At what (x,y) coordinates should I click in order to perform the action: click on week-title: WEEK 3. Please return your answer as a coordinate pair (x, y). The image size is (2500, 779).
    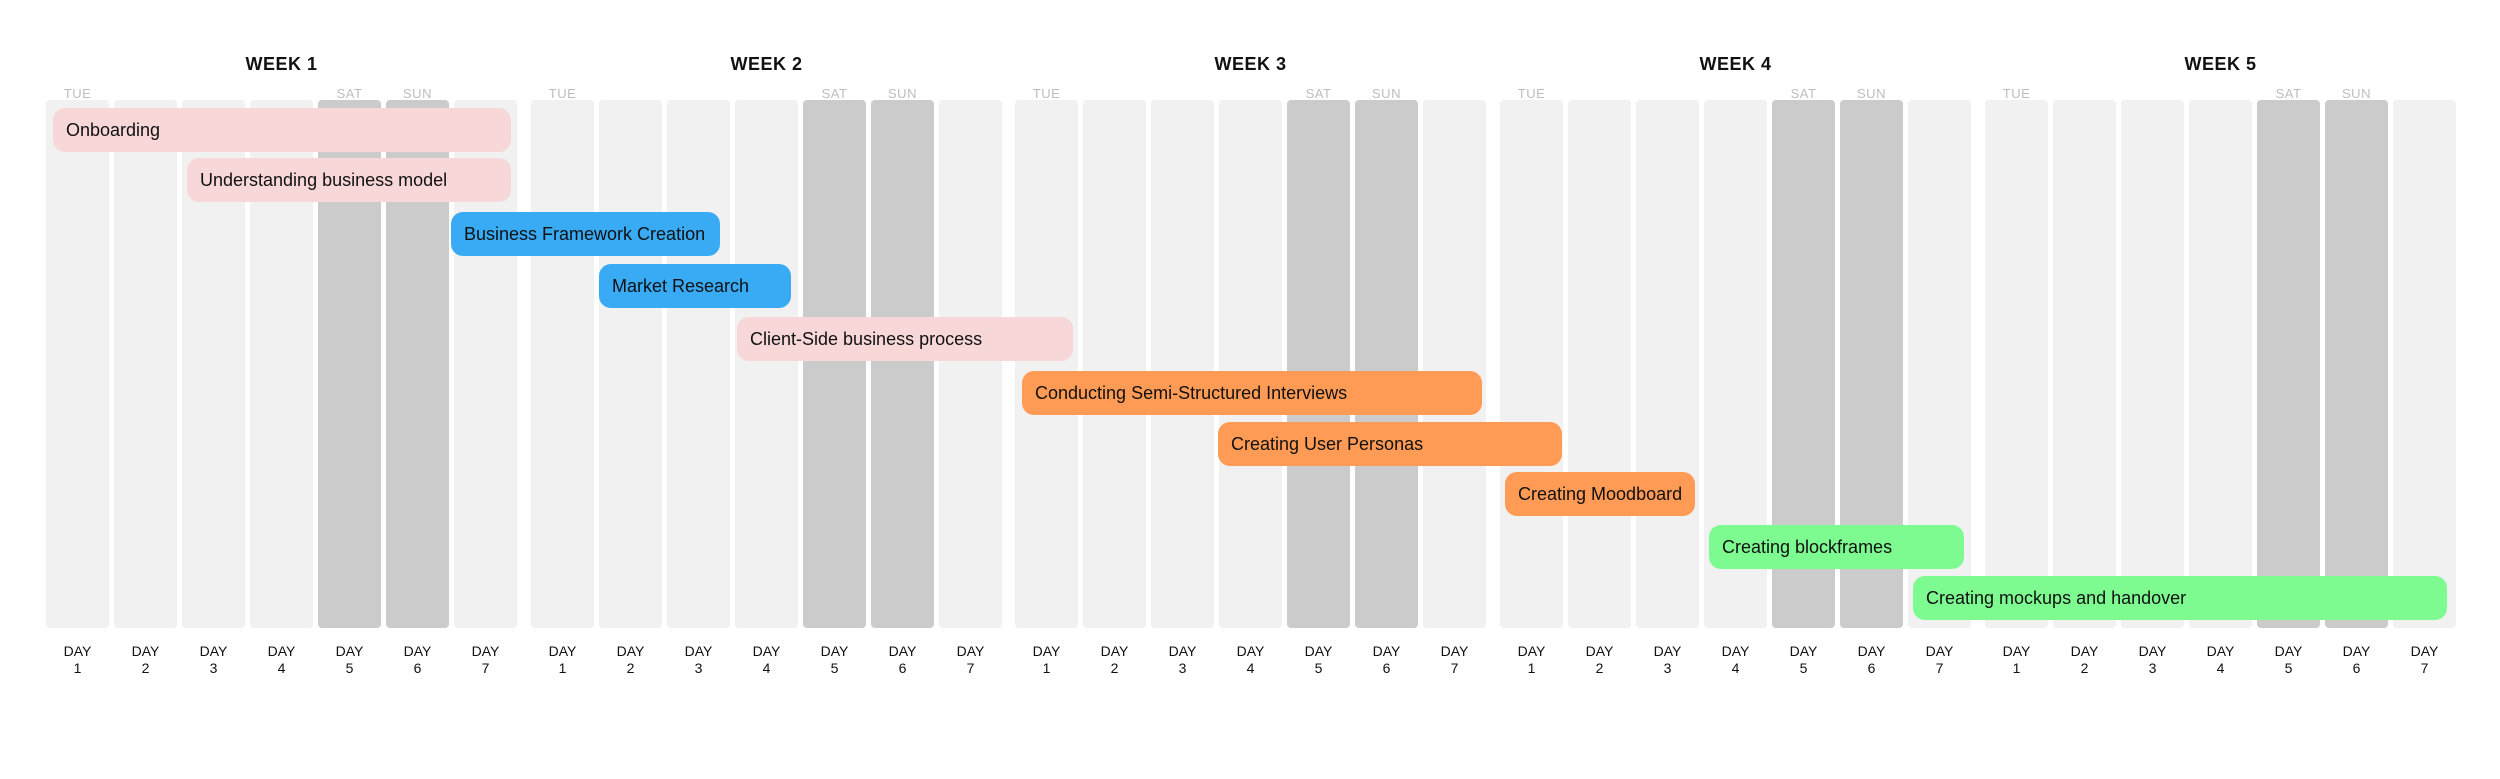
    Looking at the image, I should click on (1250, 64).